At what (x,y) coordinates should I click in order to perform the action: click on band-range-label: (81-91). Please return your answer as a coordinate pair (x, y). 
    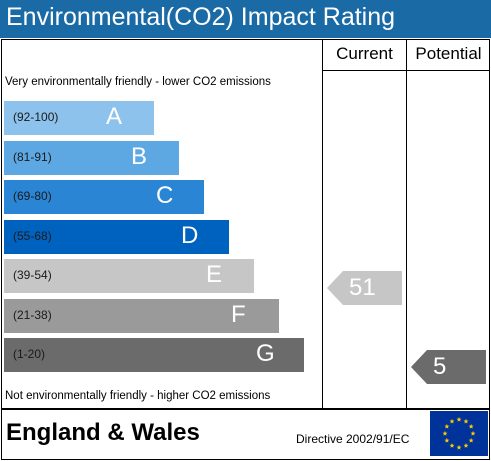
    Looking at the image, I should click on (32, 156).